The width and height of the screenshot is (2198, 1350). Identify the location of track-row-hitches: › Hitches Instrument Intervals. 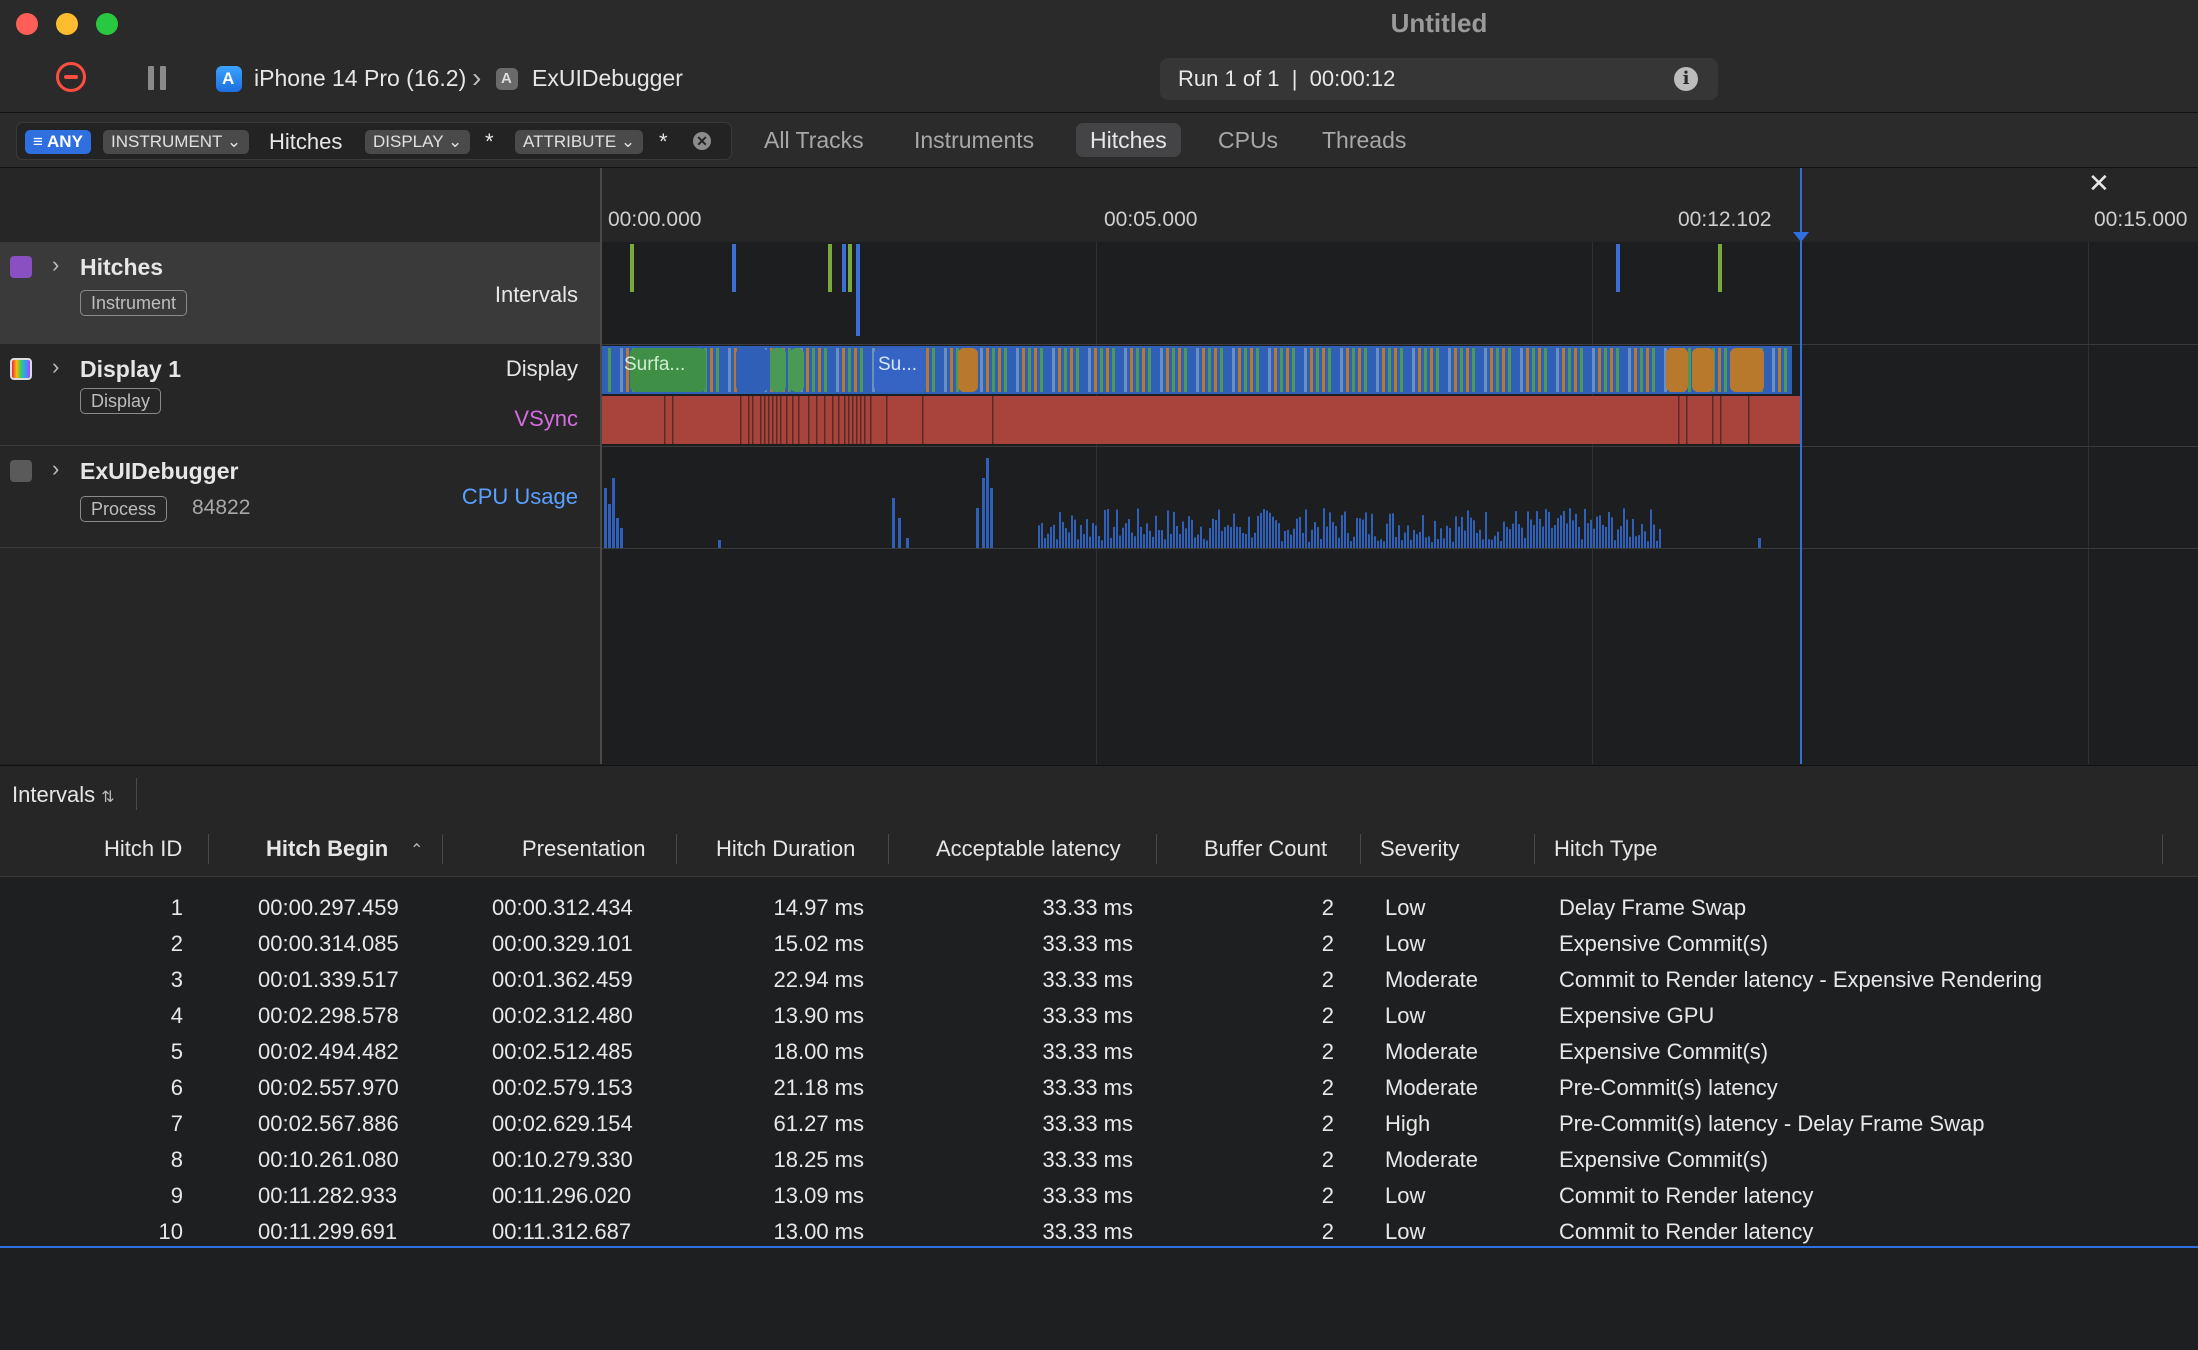
(300, 293).